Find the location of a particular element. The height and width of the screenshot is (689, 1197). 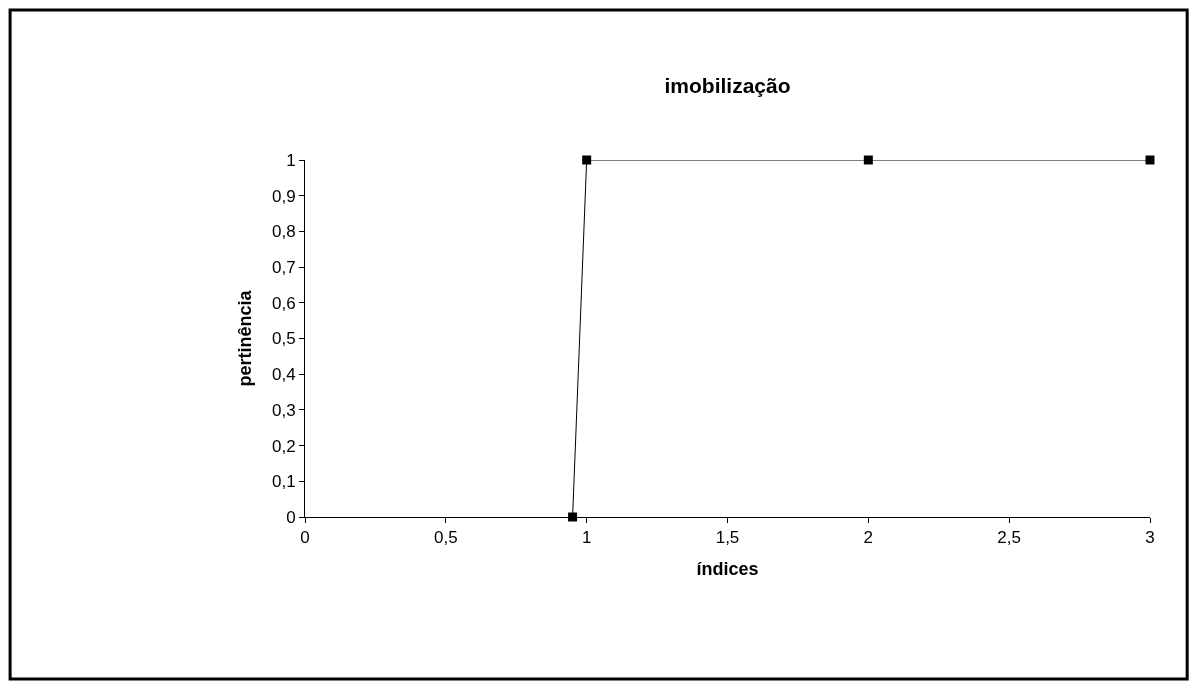

y-tick-label: 0,1 is located at coordinates (283, 482).